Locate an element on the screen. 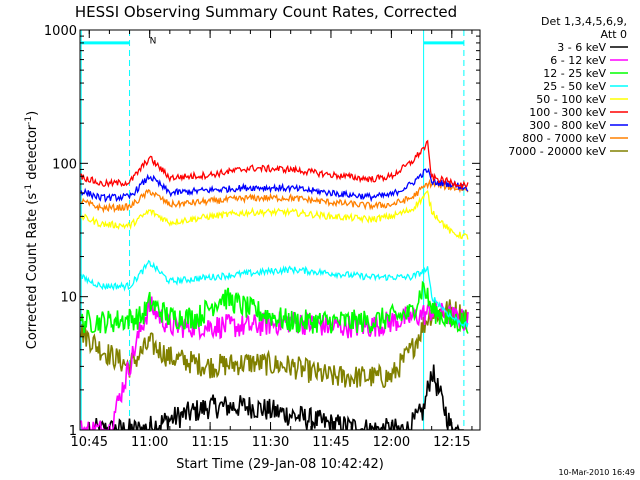 This screenshot has height=480, width=640. y-tick-label: 1000 is located at coordinates (60, 31).